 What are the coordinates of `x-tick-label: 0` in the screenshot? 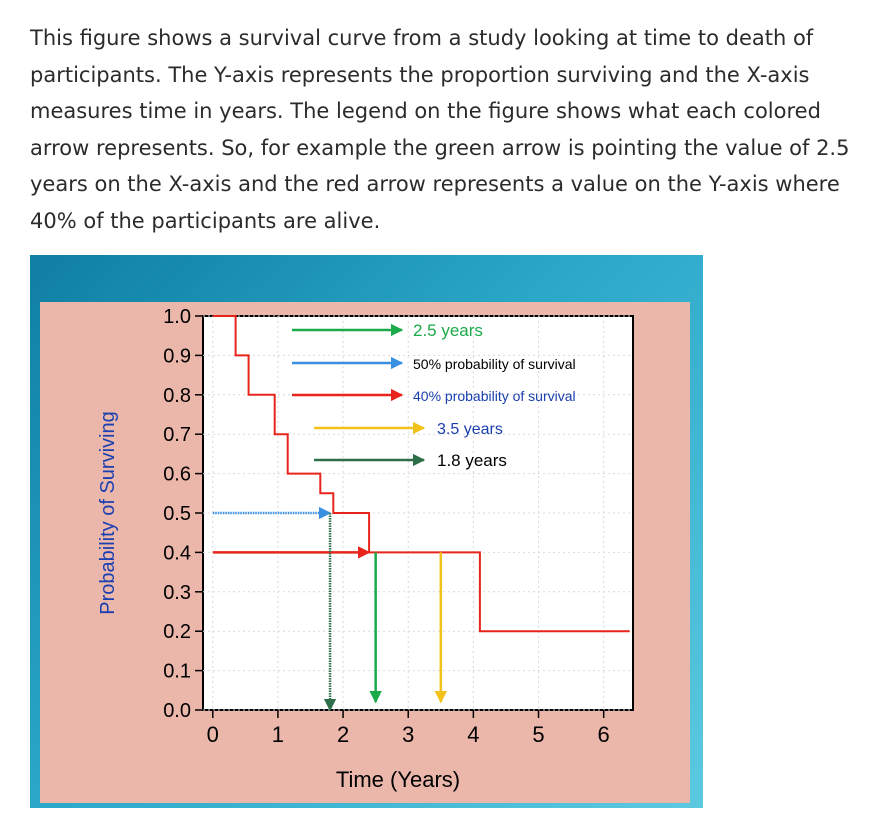 It's located at (213, 734).